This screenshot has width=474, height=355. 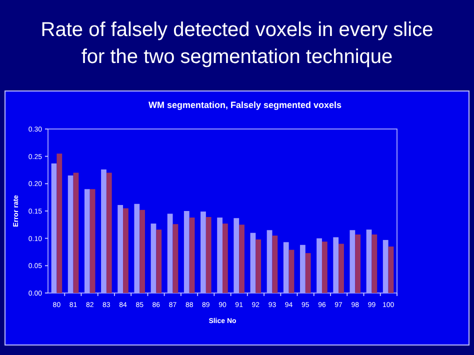 What do you see at coordinates (237, 43) in the screenshot?
I see `chart-title: Rate of falsely detected voxels in every slice for the two segmentation technique` at bounding box center [237, 43].